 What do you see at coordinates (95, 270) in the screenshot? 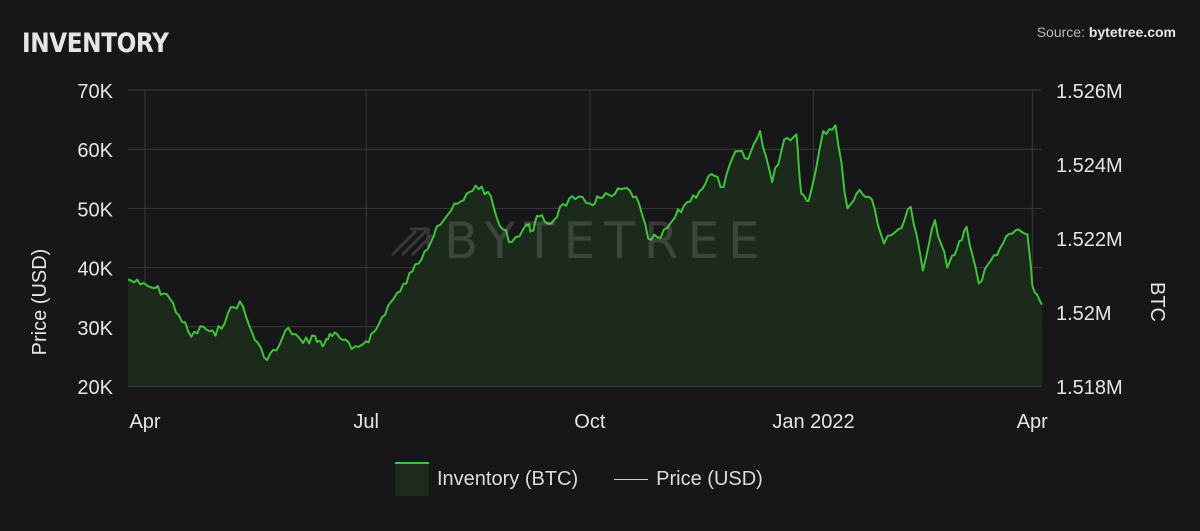
I see `y-left-tick-label: 40K` at bounding box center [95, 270].